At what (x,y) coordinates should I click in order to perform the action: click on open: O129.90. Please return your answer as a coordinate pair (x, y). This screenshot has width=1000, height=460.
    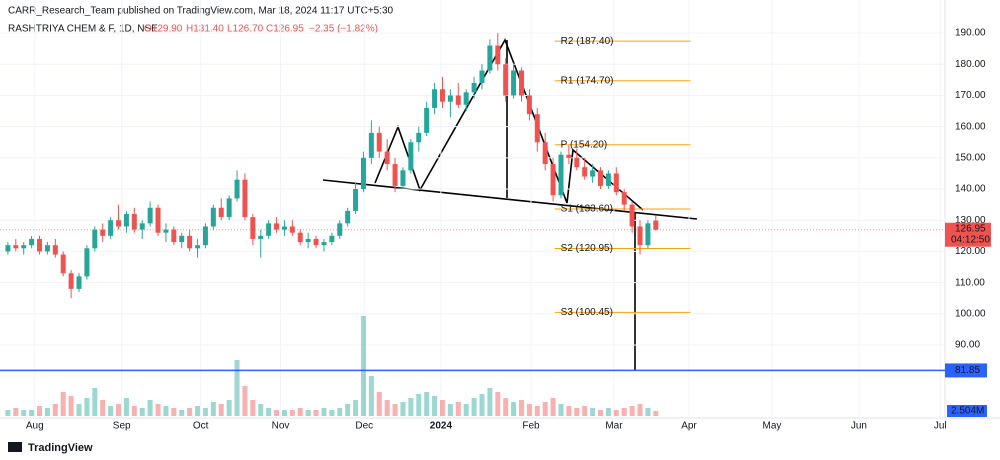
    Looking at the image, I should click on (163, 29).